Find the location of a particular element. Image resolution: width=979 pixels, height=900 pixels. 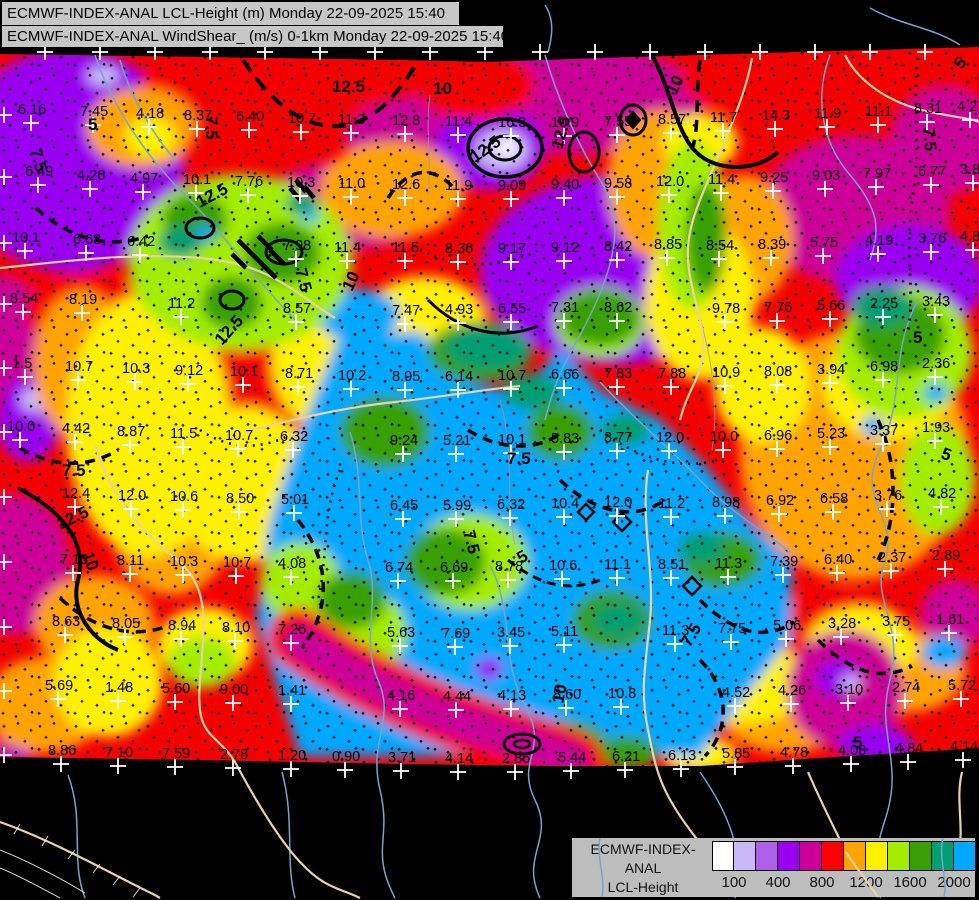

station-value: 5.01 is located at coordinates (295, 500).